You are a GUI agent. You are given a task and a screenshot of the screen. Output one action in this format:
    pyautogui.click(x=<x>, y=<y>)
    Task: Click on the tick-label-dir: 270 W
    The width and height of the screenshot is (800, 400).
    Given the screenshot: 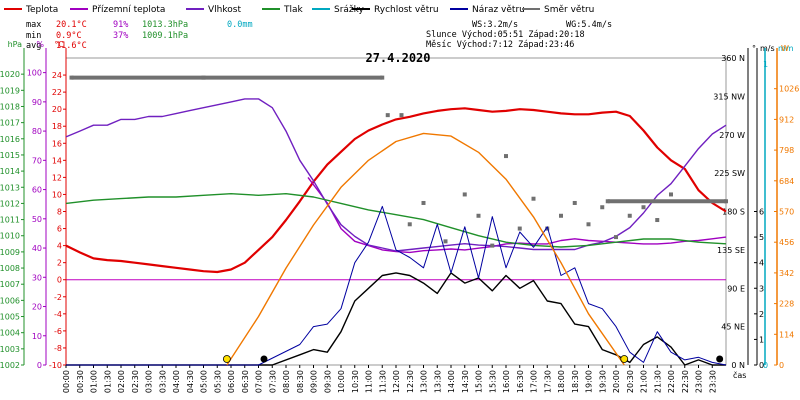 What is the action you would take?
    pyautogui.click(x=732, y=135)
    